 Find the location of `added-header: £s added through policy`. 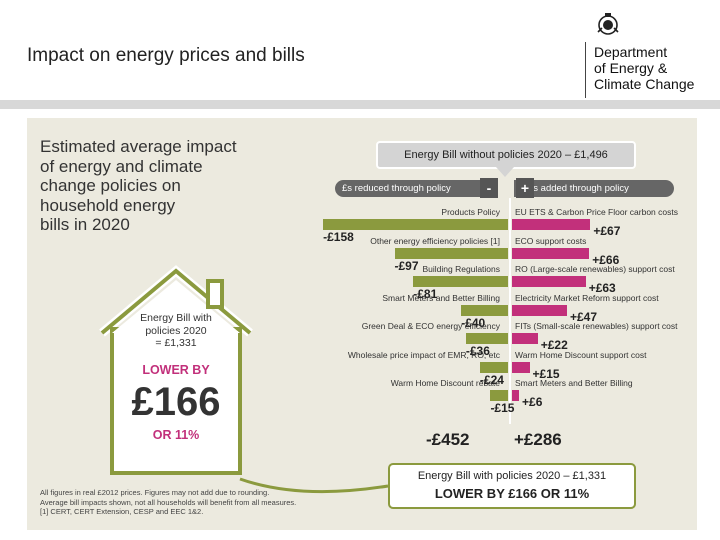

added-header: £s added through policy is located at coordinates (594, 188).